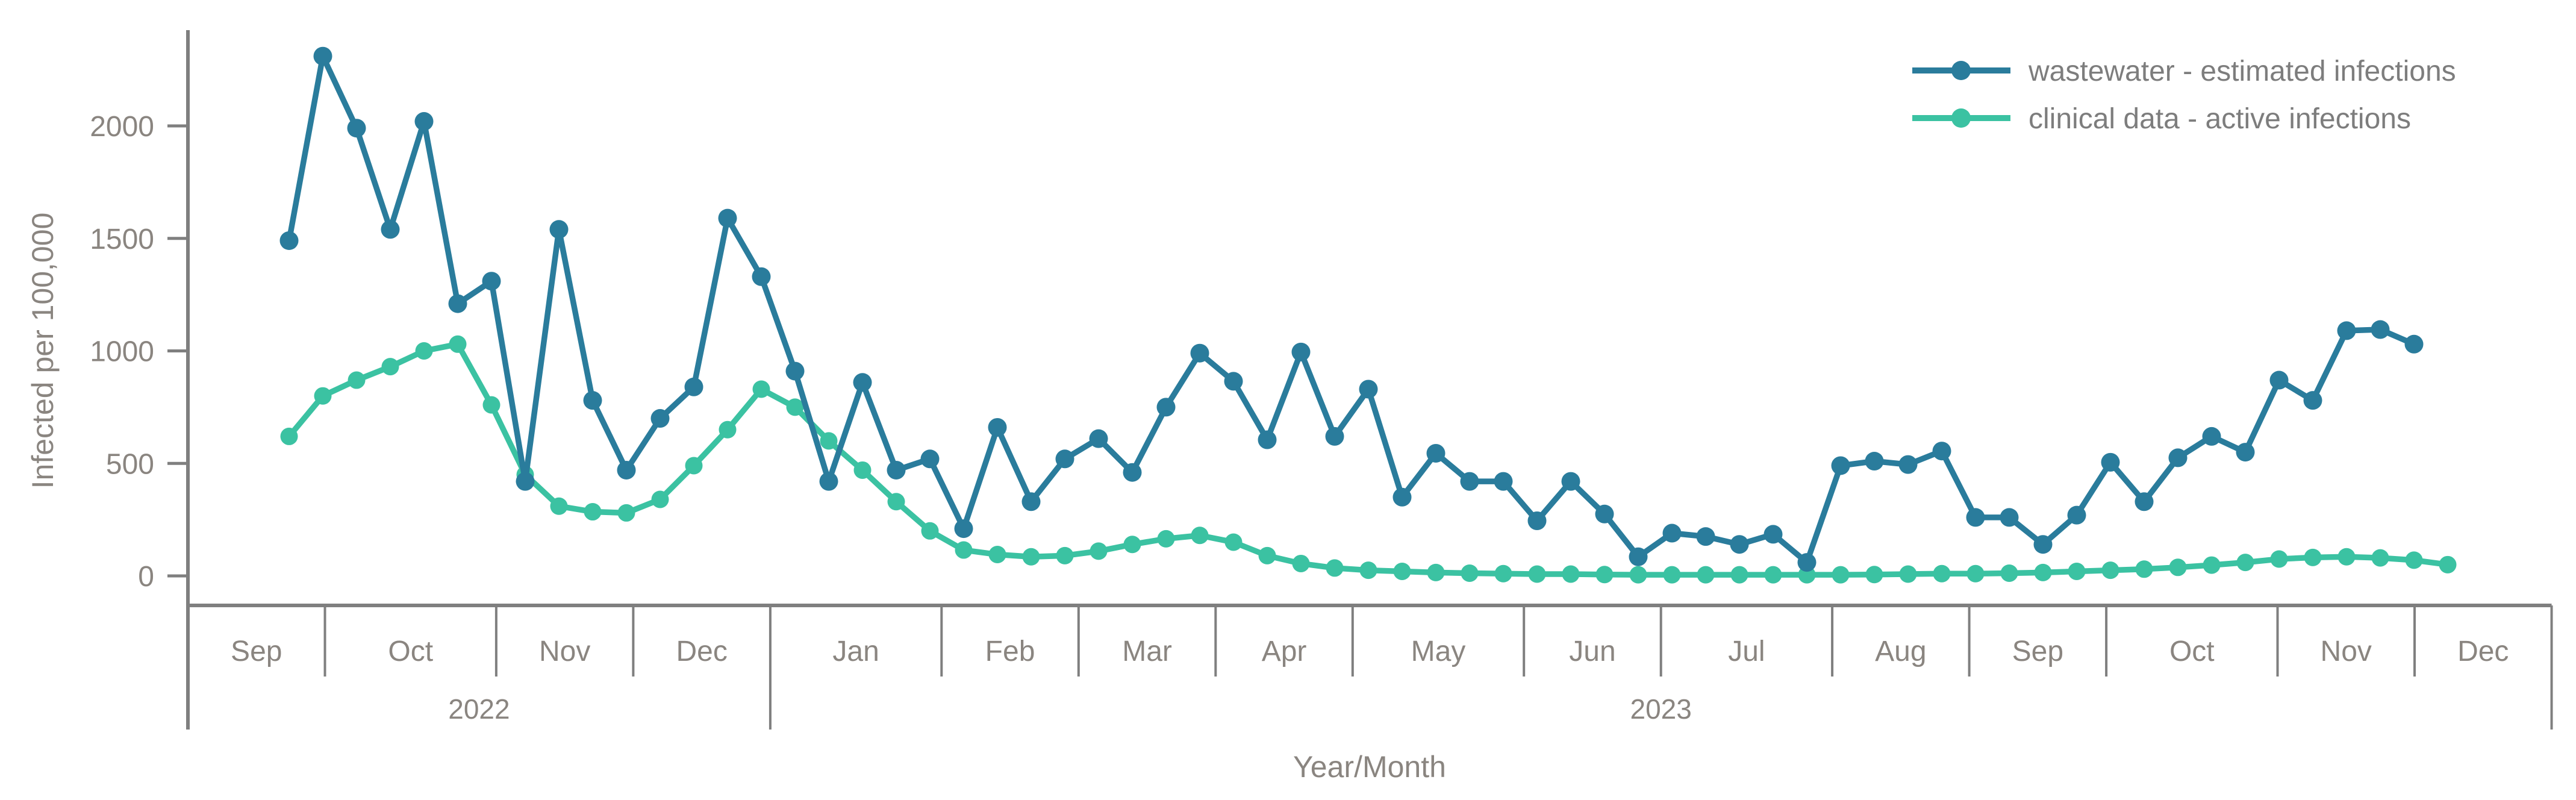 The width and height of the screenshot is (2576, 800). What do you see at coordinates (701, 652) in the screenshot?
I see `month-label-dec-2022: Dec` at bounding box center [701, 652].